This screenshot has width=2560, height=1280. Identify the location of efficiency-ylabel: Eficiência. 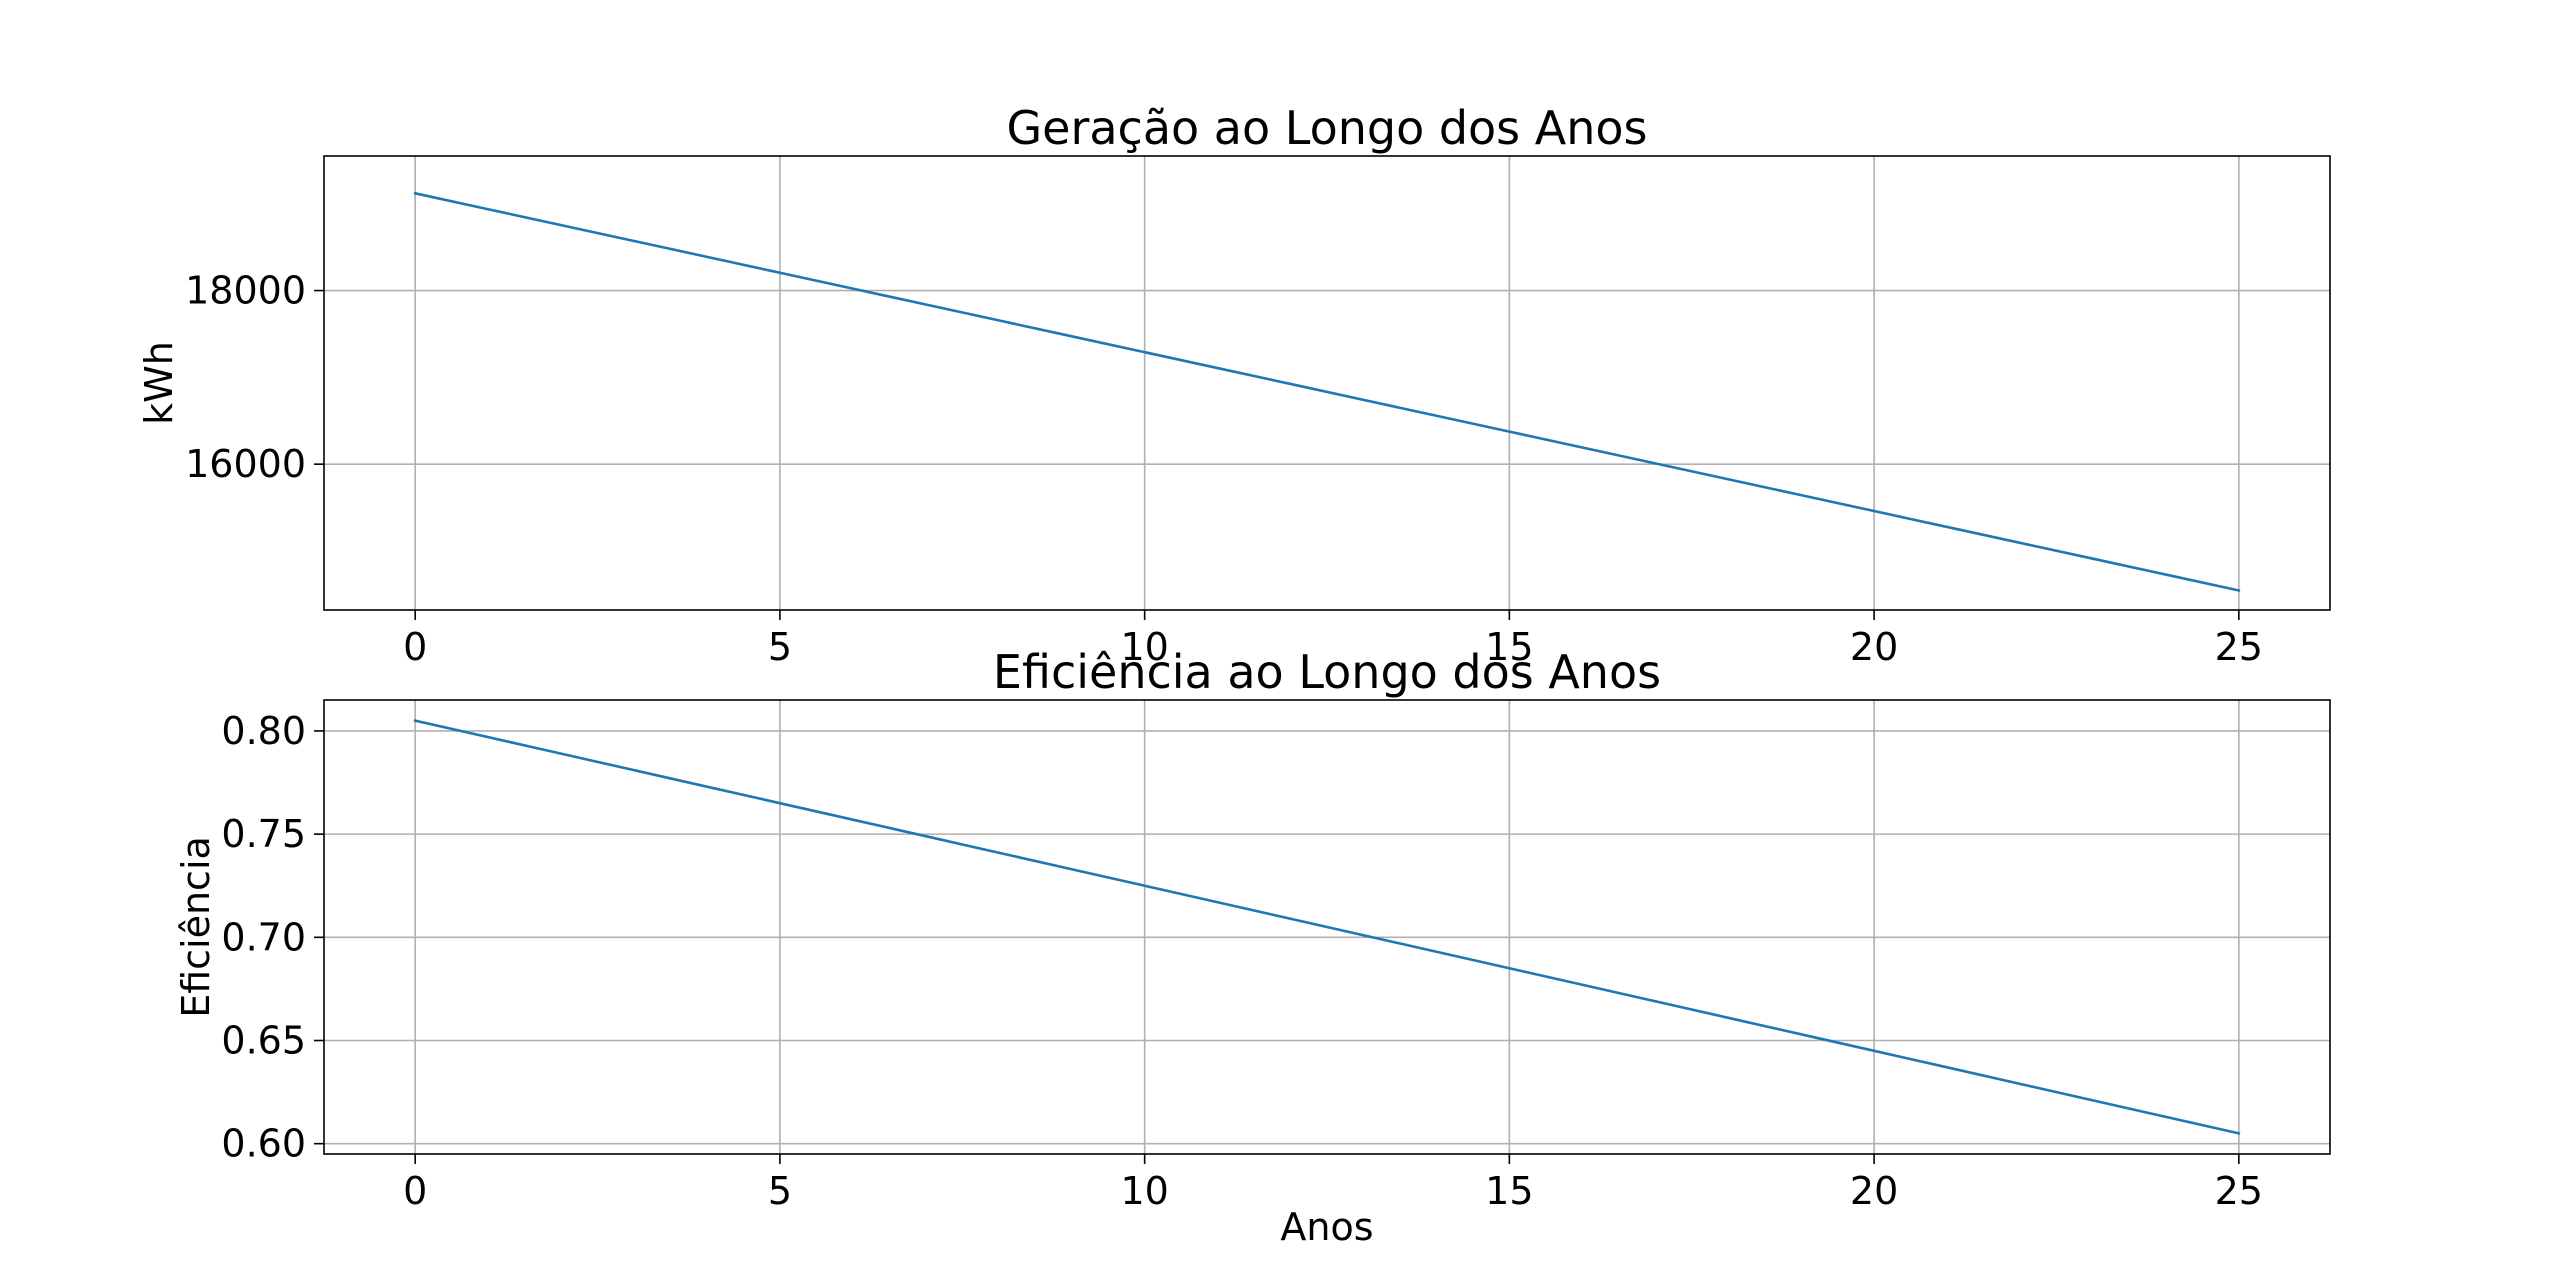
(196, 927).